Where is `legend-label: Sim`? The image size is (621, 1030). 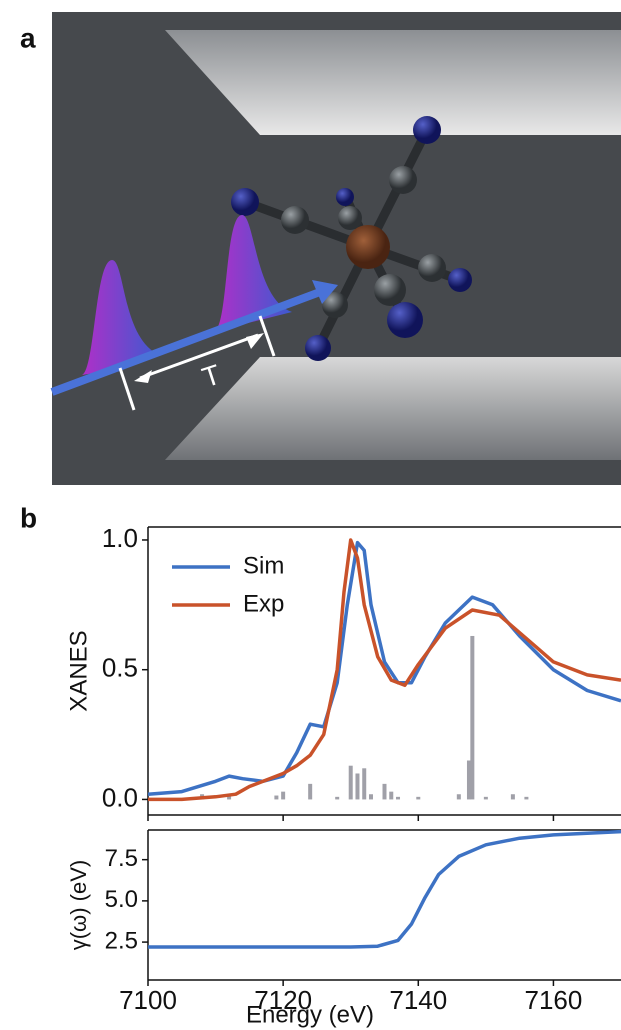 legend-label: Sim is located at coordinates (263, 565).